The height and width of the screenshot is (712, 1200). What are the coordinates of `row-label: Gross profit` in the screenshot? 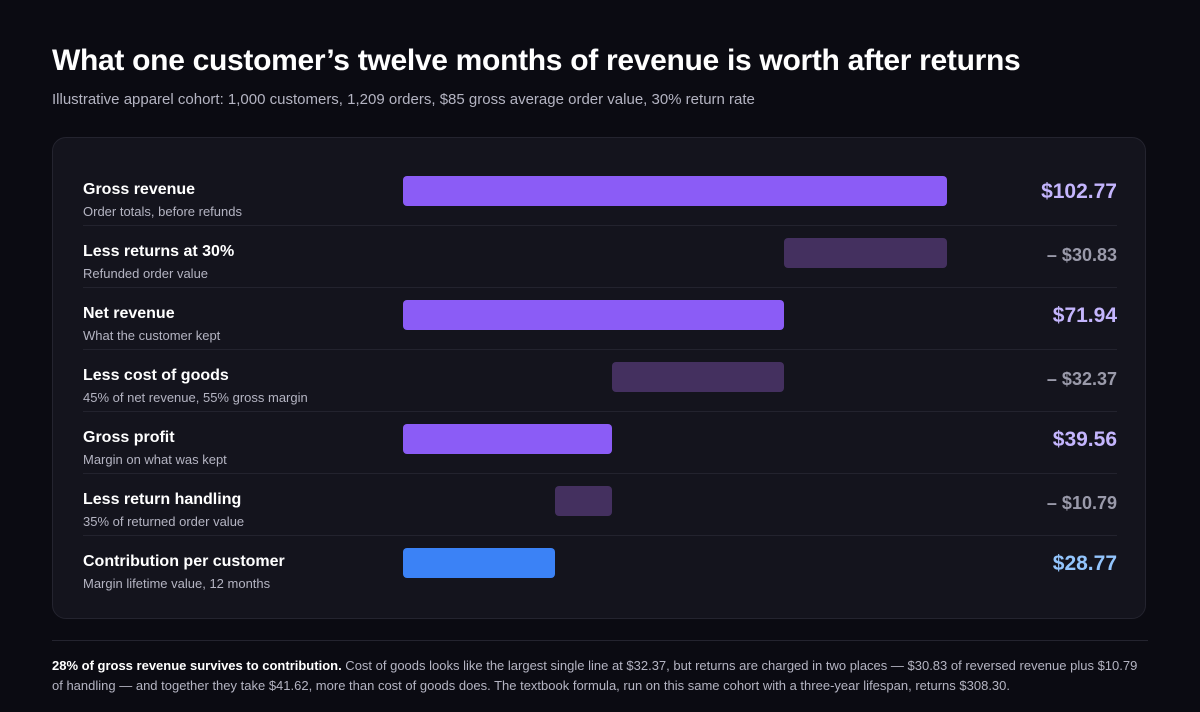 It's located at (129, 437).